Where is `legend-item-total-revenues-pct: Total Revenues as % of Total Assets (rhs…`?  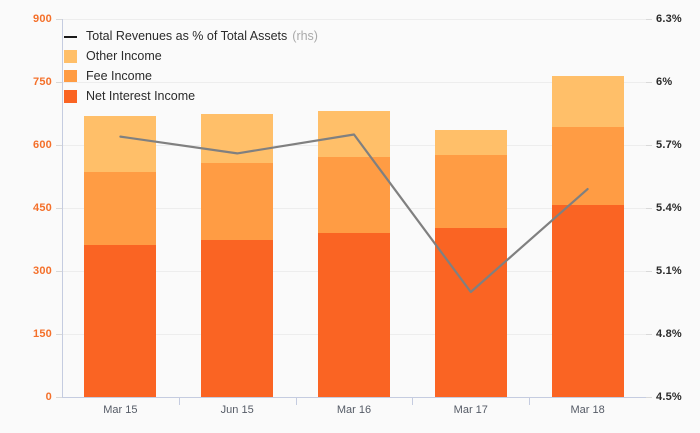
legend-item-total-revenues-pct: Total Revenues as % of Total Assets (rhs… is located at coordinates (191, 36).